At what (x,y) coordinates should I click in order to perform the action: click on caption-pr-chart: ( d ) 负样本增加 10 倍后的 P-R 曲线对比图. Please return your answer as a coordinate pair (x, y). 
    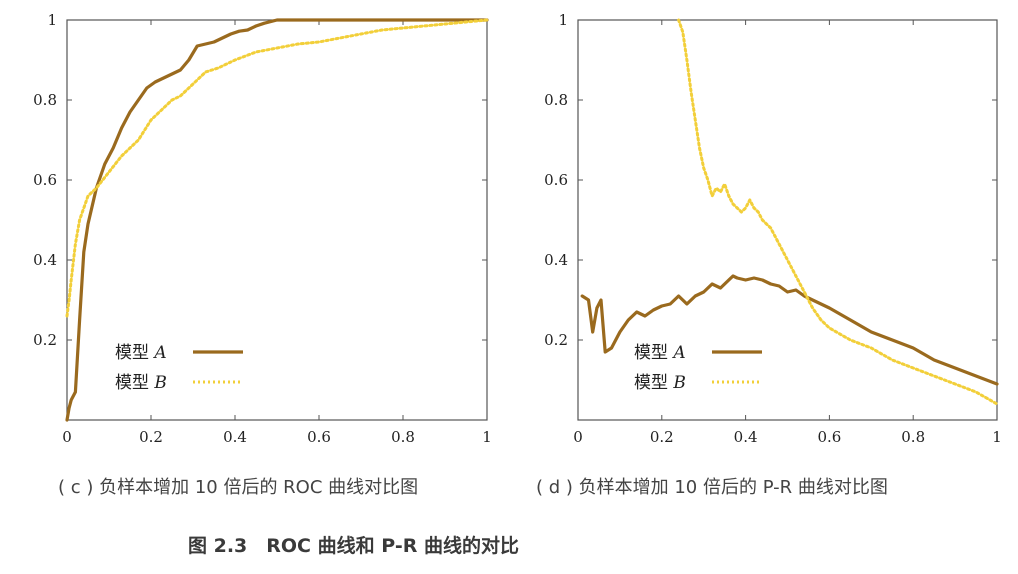
    Looking at the image, I should click on (712, 487).